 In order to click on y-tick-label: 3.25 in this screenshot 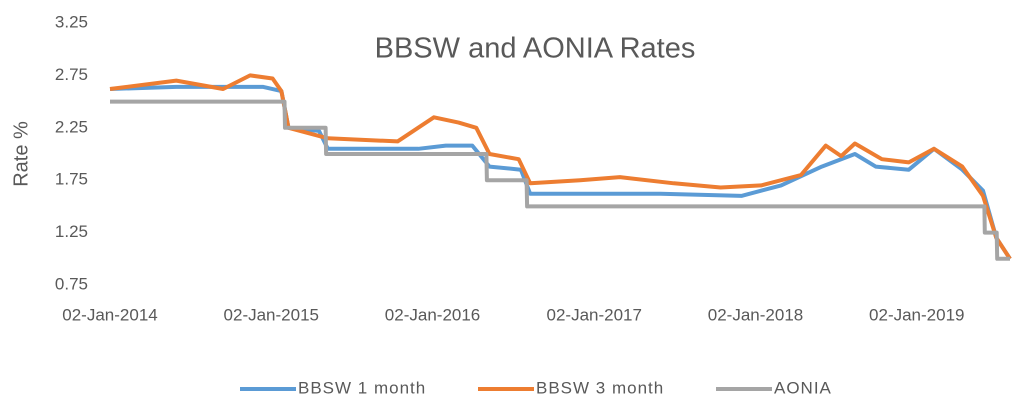, I will do `click(71, 21)`.